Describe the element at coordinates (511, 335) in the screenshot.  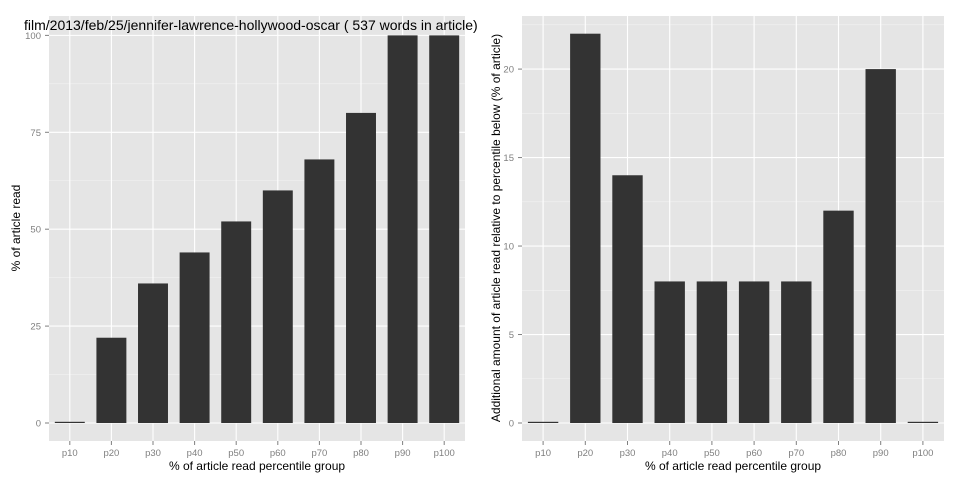
I see `y-tick-label: 5` at that location.